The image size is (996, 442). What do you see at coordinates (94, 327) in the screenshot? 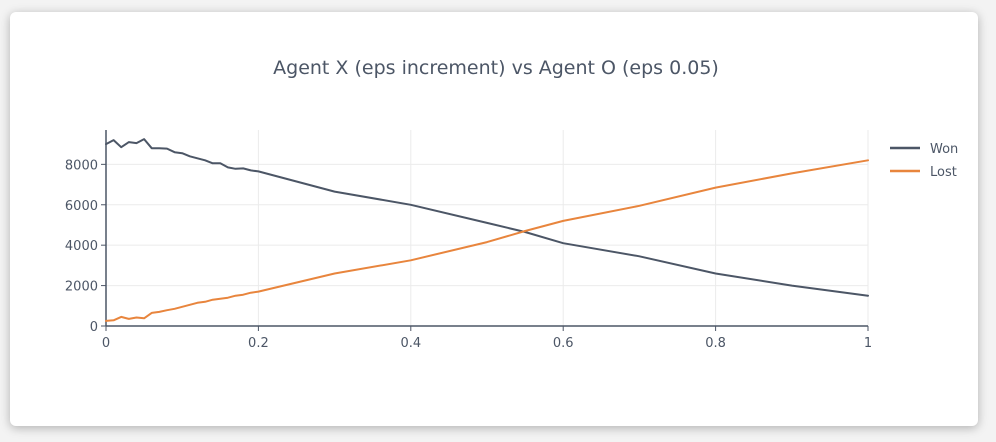
I see `y-tick-label: 0` at bounding box center [94, 327].